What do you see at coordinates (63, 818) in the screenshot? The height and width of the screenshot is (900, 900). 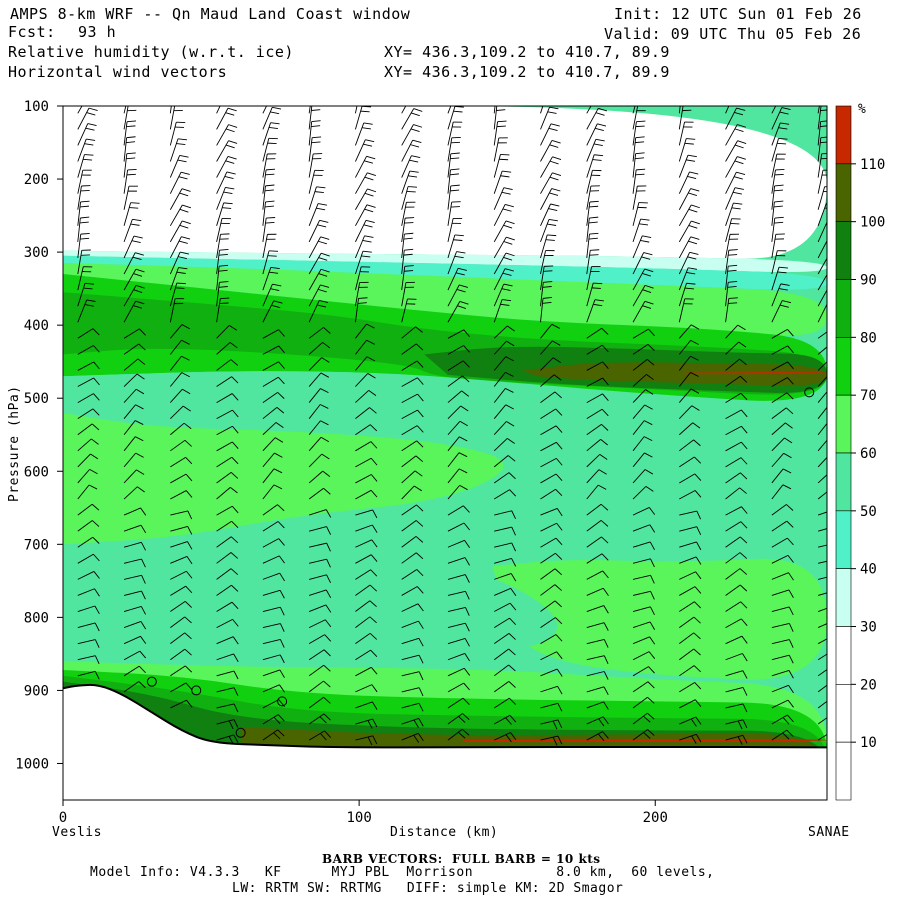 I see `x-tick-label: 0` at bounding box center [63, 818].